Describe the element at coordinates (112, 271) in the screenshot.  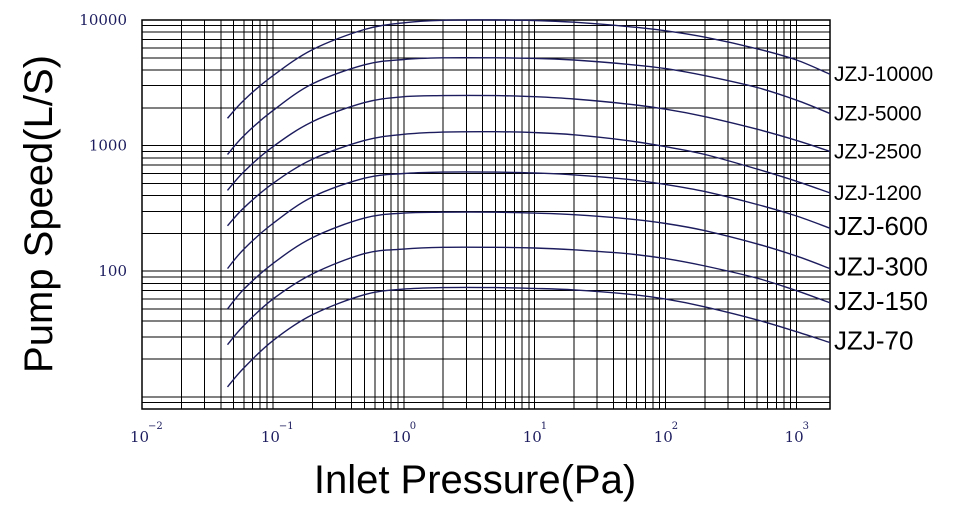
I see `y-tick-label: 100` at that location.